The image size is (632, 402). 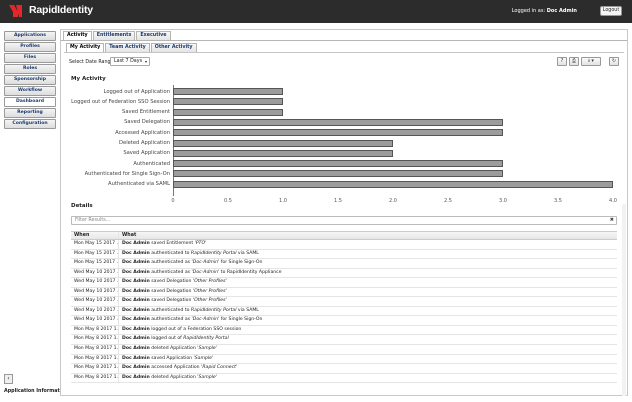 I want to click on cell-what: Doc Admin saved Entitlement 'PTO', so click(x=368, y=244).